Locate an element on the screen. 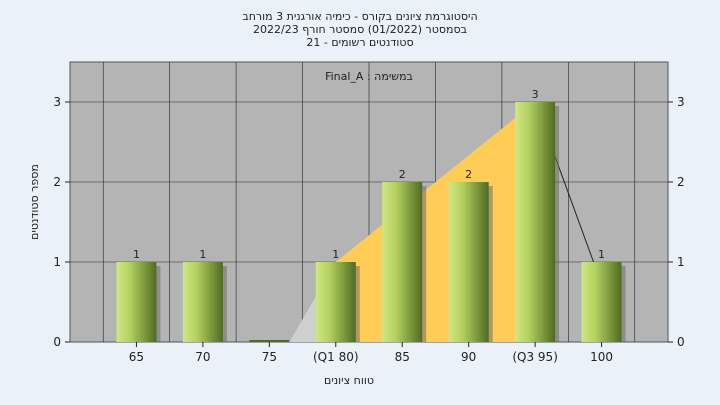 Image resolution: width=720 pixels, height=405 pixels. y-tick-label-left: 2 is located at coordinates (57, 182).